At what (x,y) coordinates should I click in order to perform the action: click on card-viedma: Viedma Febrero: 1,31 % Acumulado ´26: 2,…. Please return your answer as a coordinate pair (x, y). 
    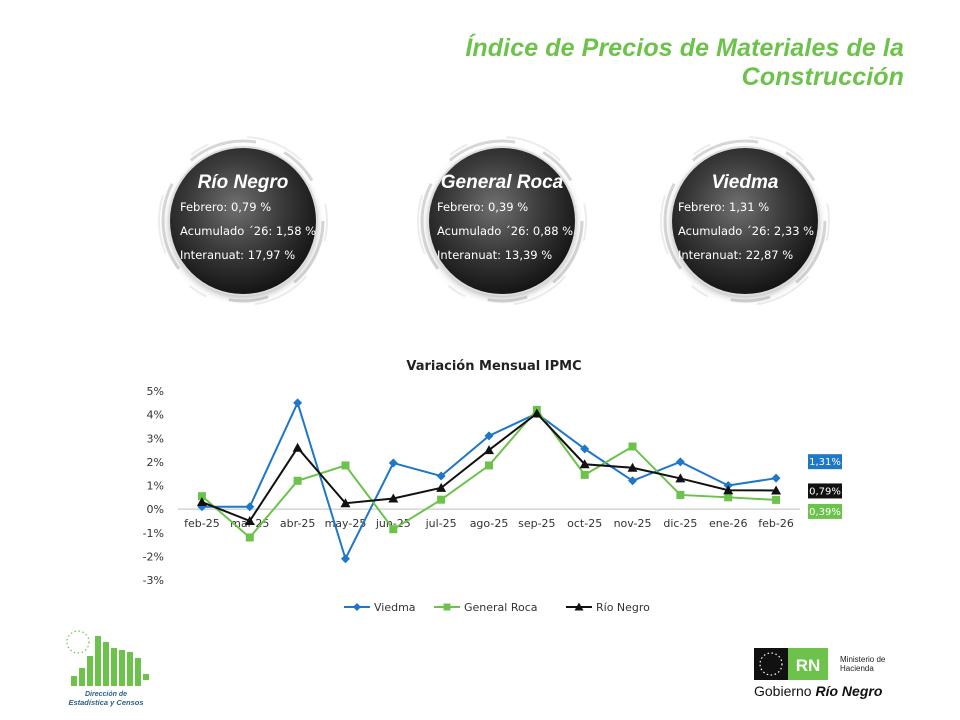
    Looking at the image, I should click on (745, 221).